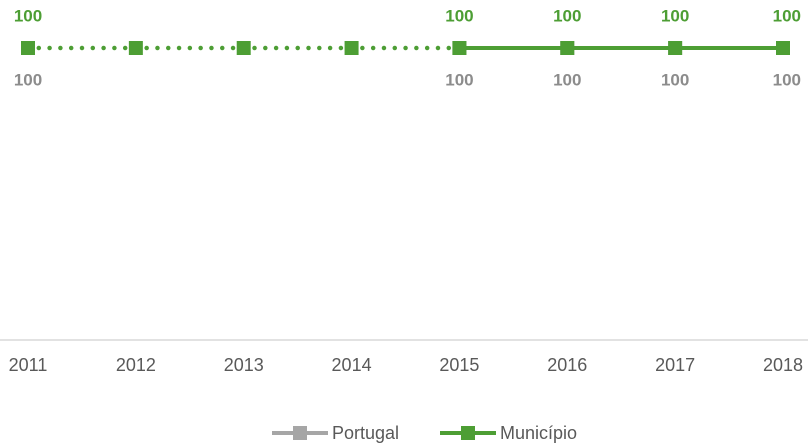  I want to click on x-tick-label: 2017, so click(675, 365).